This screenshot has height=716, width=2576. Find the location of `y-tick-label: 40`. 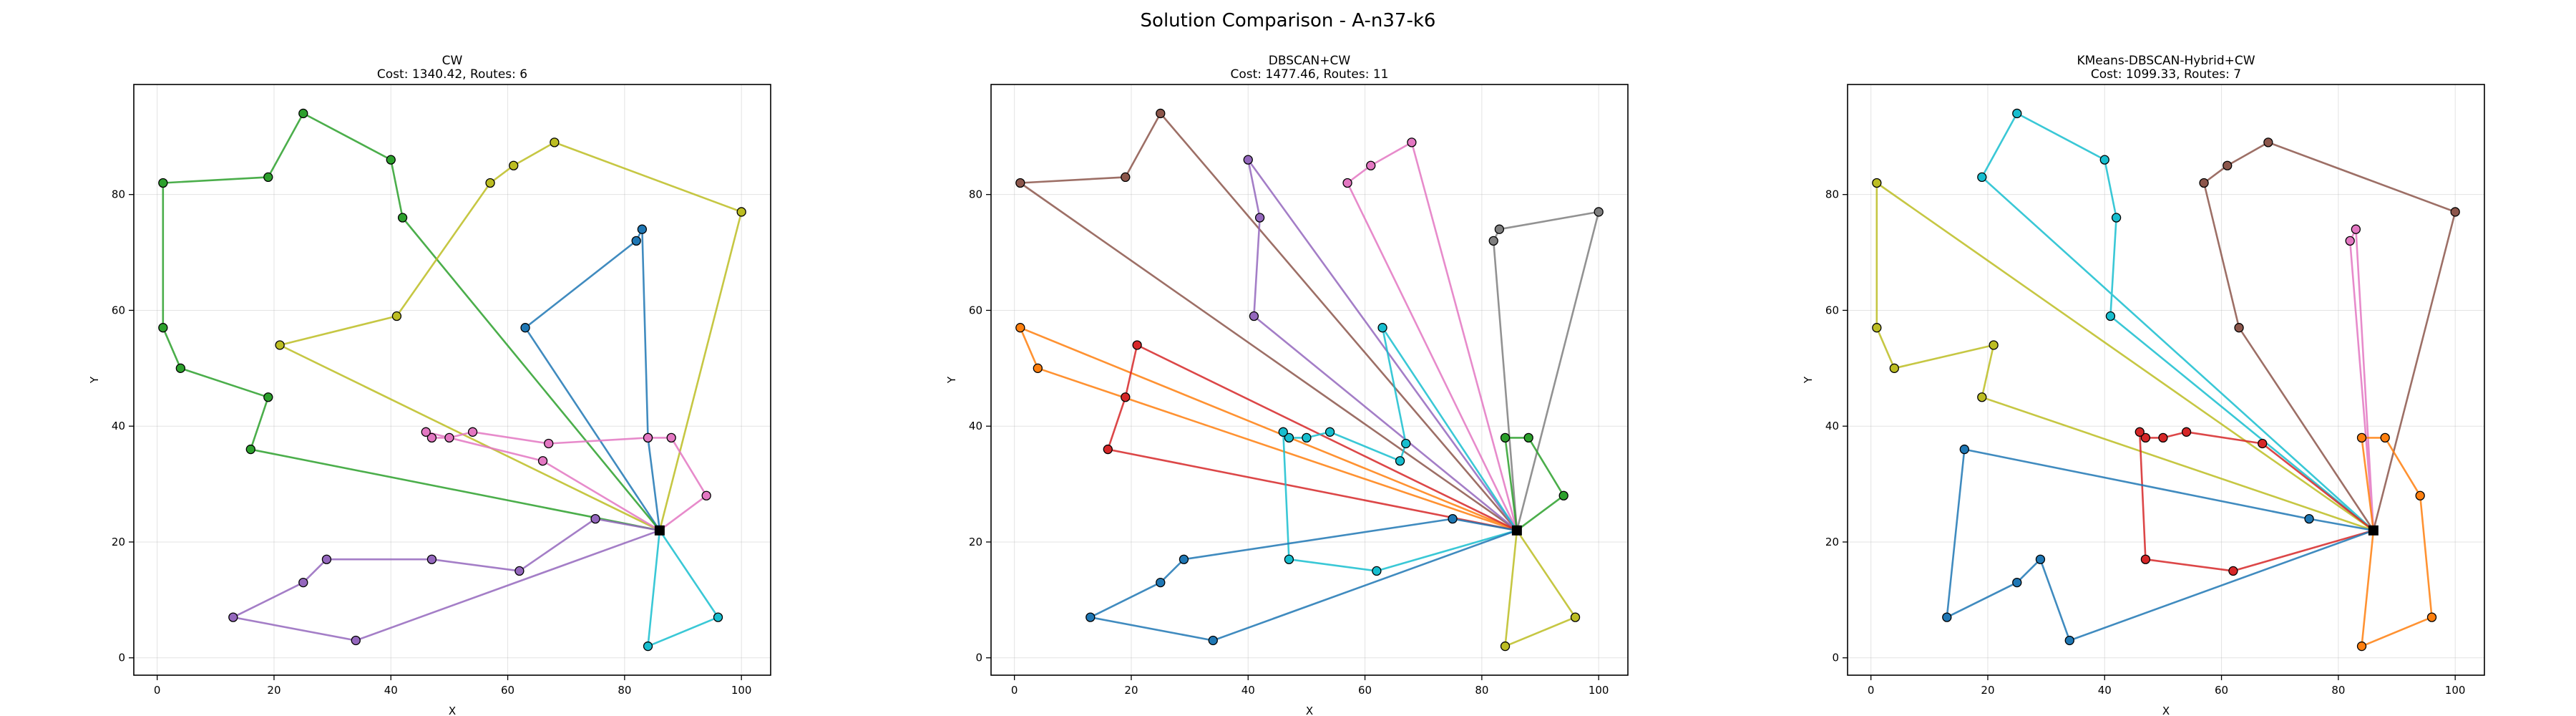

y-tick-label: 40 is located at coordinates (975, 426).